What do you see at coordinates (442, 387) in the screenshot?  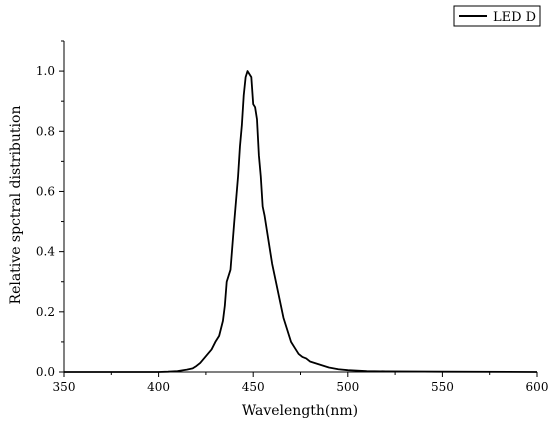 I see `x-tick-label: 550` at bounding box center [442, 387].